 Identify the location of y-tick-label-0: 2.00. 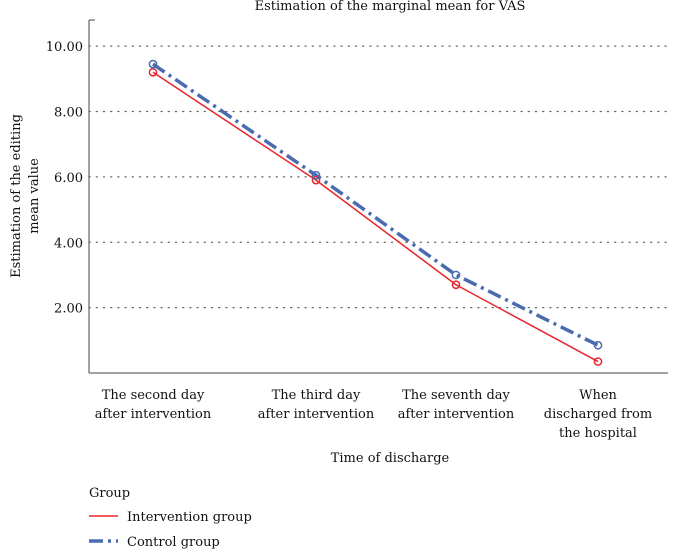
(68, 309).